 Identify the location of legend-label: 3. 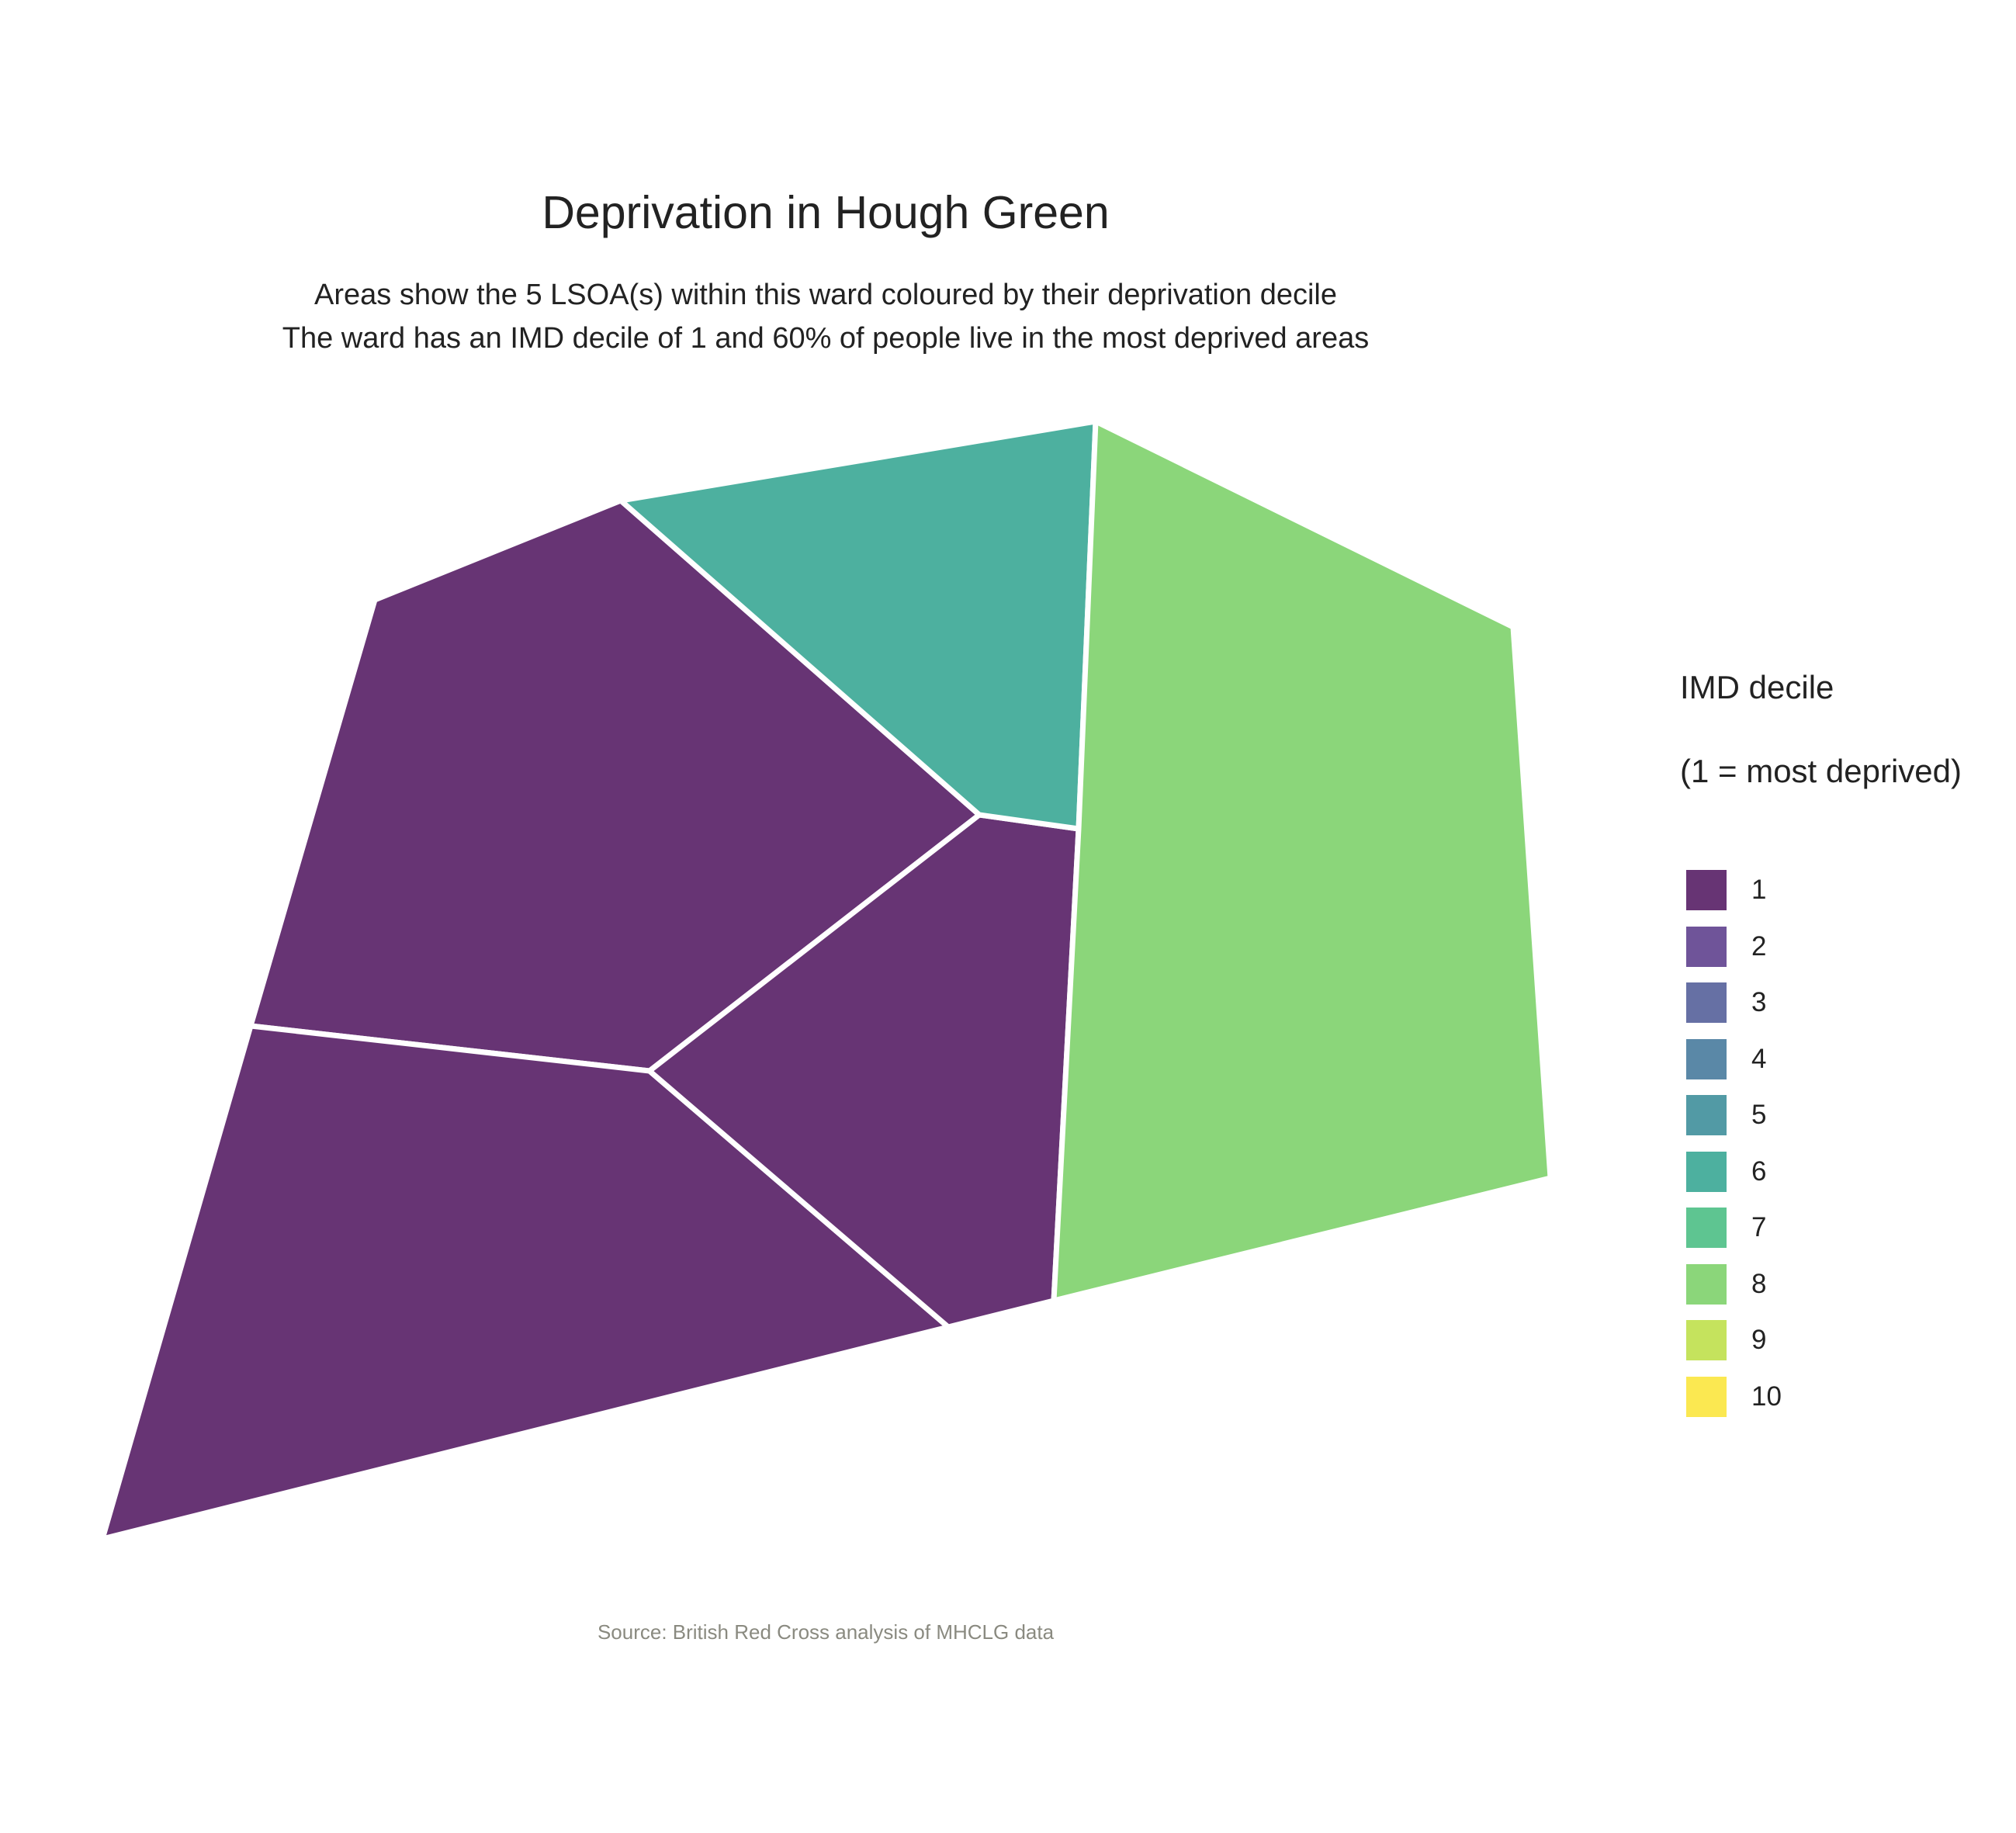
(1759, 1003).